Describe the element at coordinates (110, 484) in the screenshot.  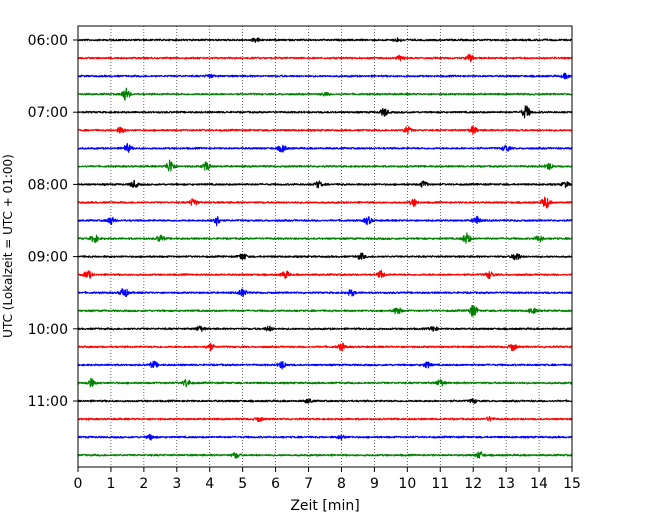
I see `x-tick-label: 1` at that location.